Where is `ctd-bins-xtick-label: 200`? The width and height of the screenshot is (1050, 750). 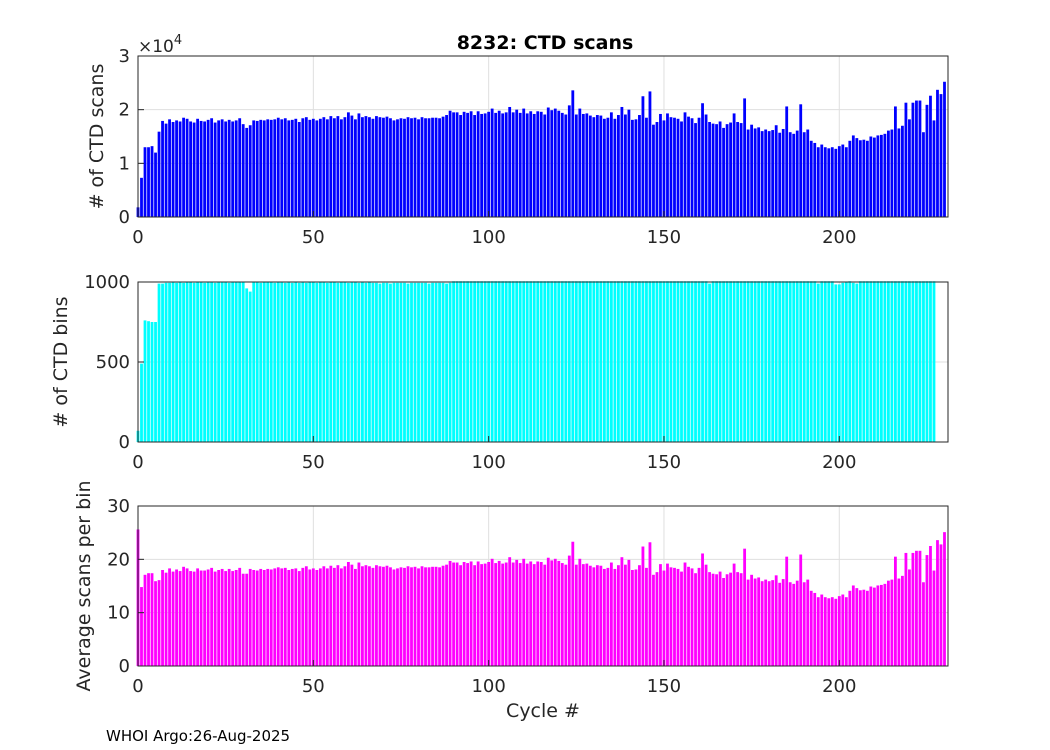 ctd-bins-xtick-label: 200 is located at coordinates (839, 462).